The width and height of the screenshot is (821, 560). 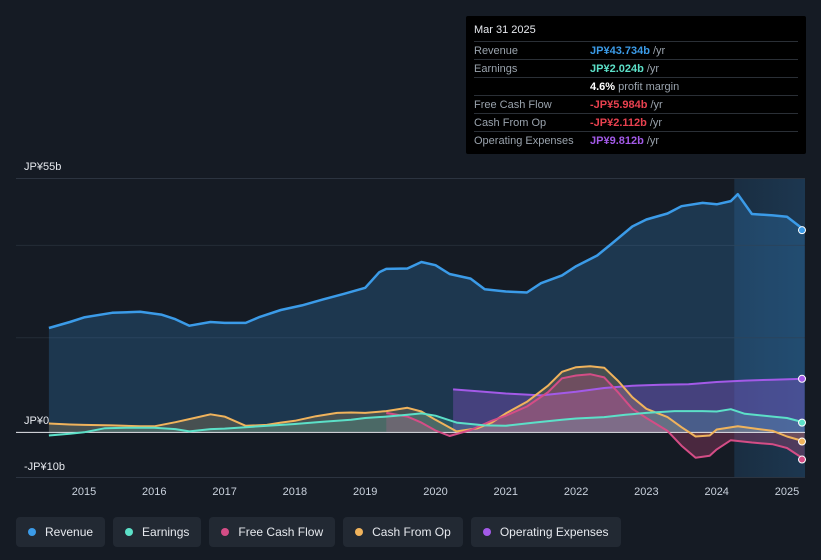 What do you see at coordinates (36, 421) in the screenshot?
I see `y-label-zero: JP¥0` at bounding box center [36, 421].